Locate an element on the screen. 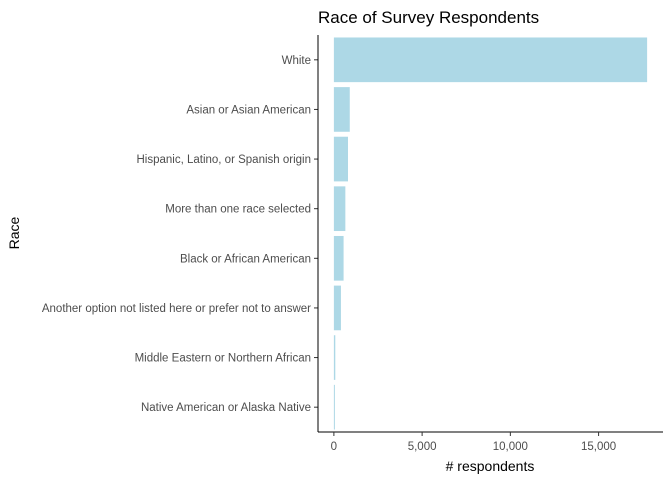  x-tick-label: 0 is located at coordinates (334, 447).